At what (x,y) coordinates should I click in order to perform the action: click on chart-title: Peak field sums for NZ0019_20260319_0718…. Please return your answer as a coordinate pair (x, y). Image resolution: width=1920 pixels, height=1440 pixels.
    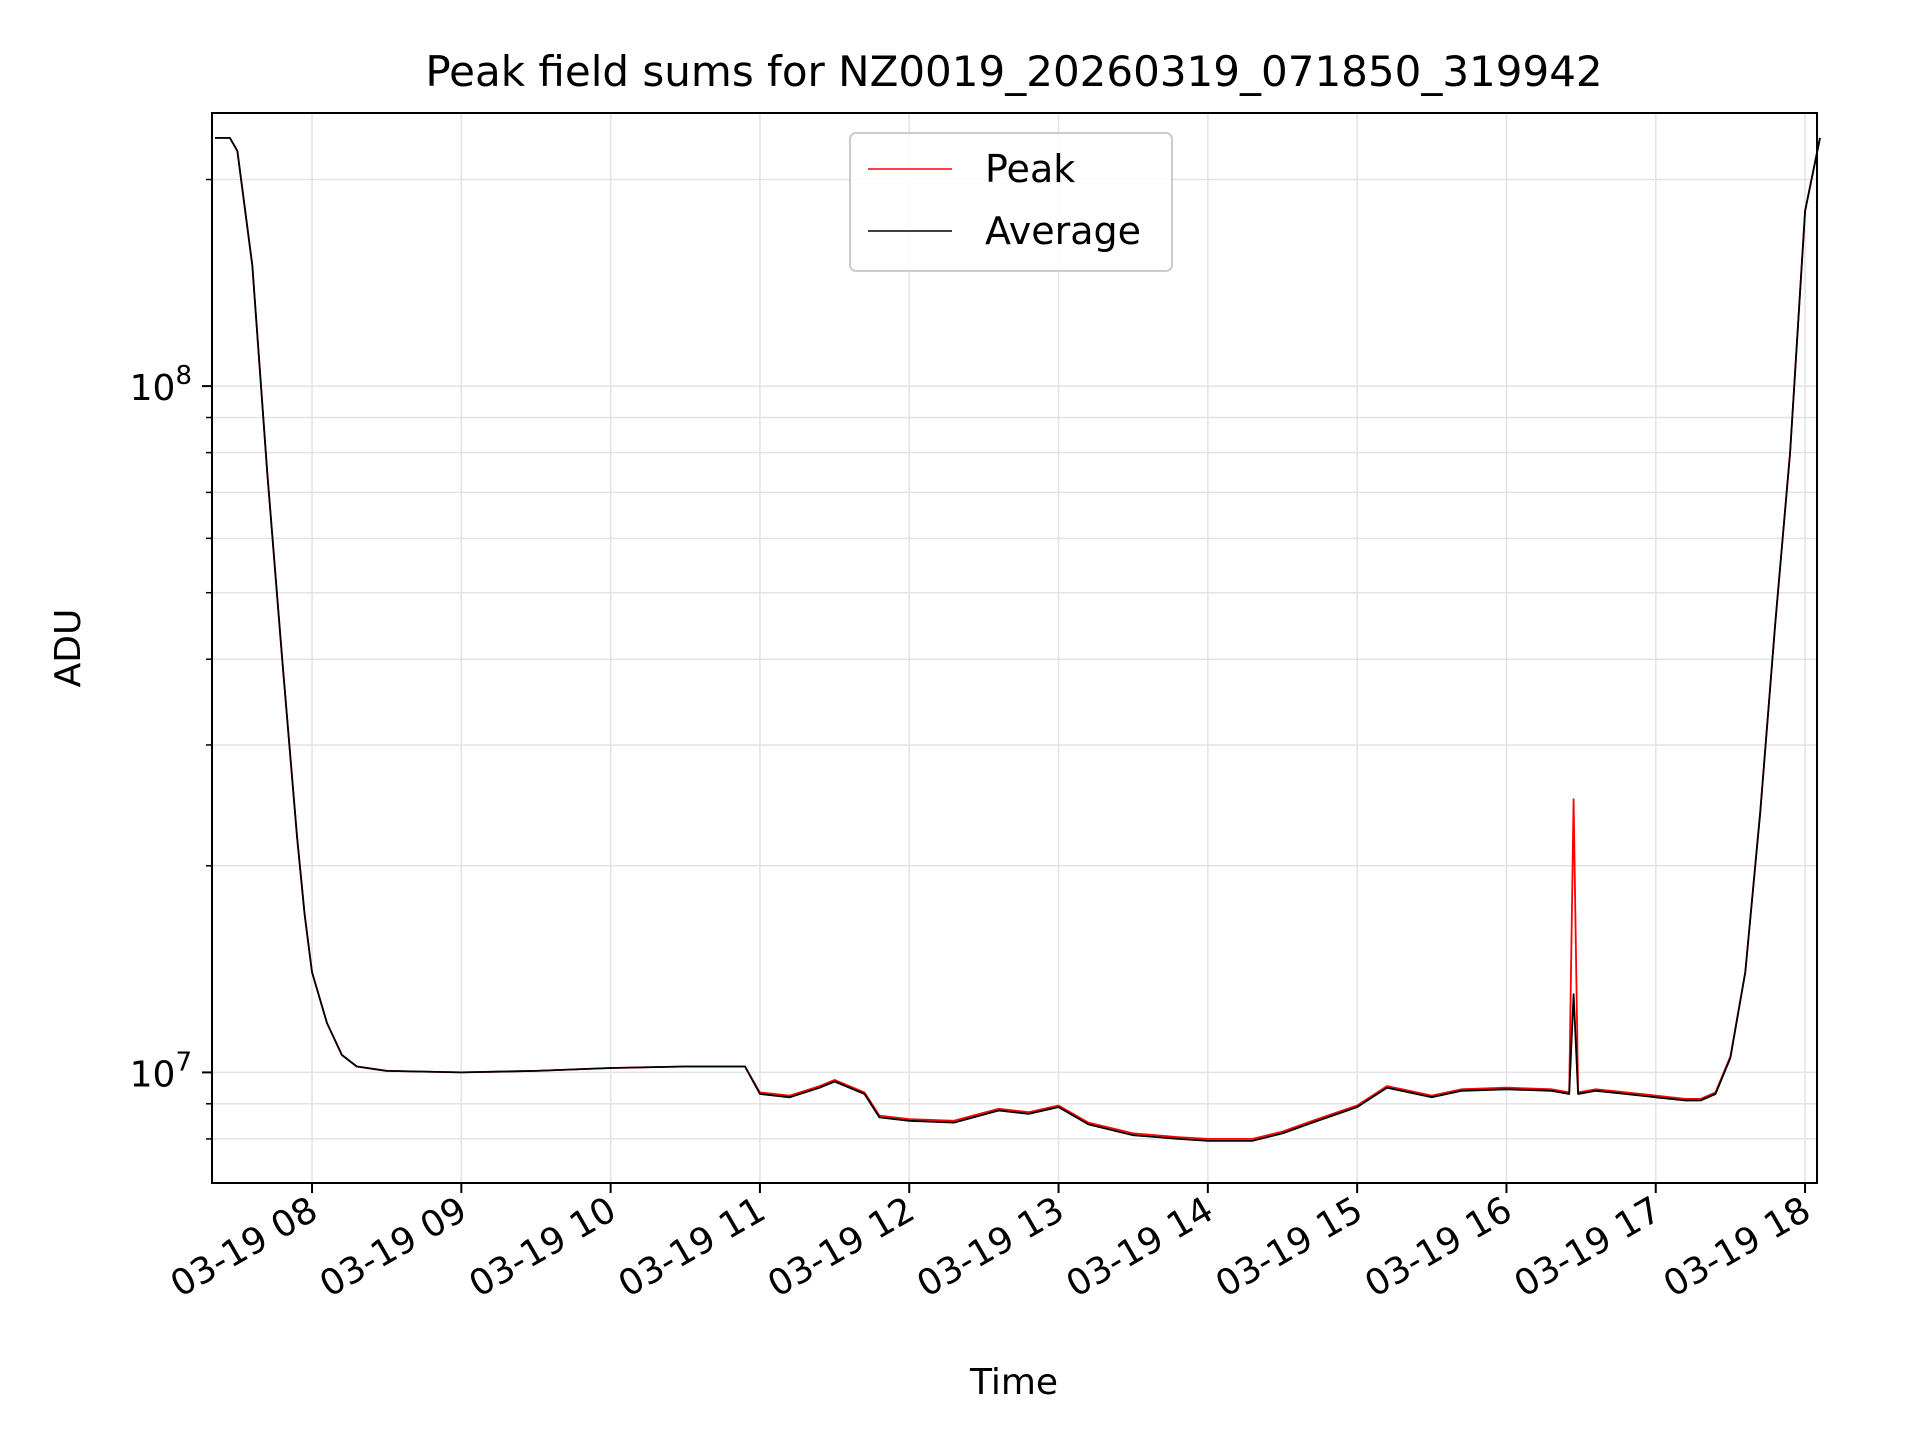
    Looking at the image, I should click on (1013, 71).